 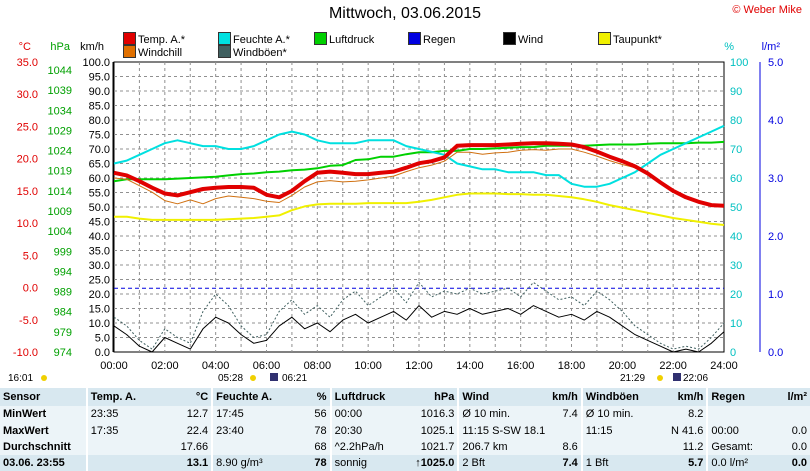 What do you see at coordinates (96, 63) in the screenshot?
I see `wind-tick-label: 100.0` at bounding box center [96, 63].